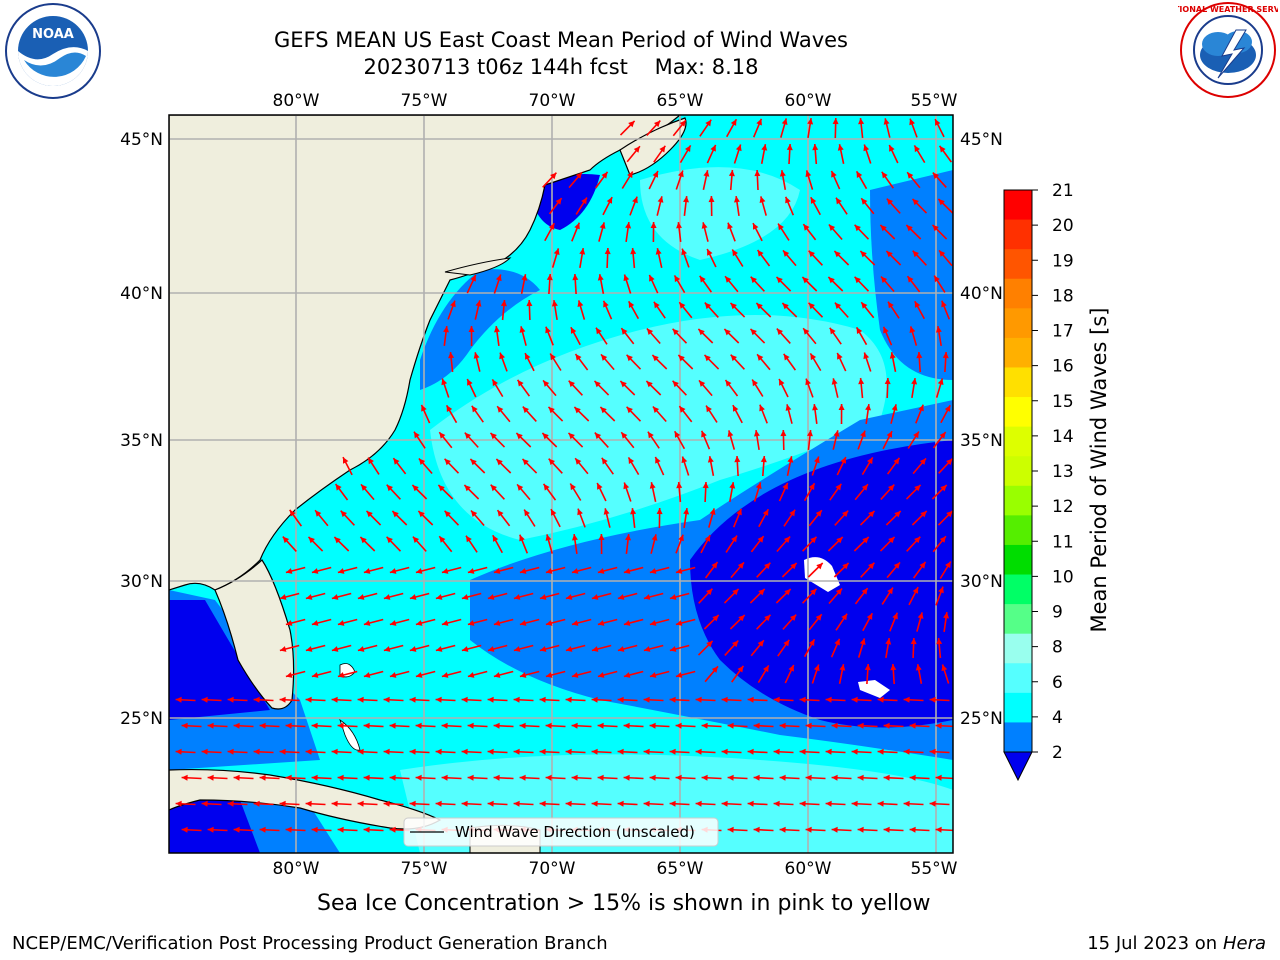  What do you see at coordinates (1063, 577) in the screenshot?
I see `colorbar-tick-label: 10` at bounding box center [1063, 577].